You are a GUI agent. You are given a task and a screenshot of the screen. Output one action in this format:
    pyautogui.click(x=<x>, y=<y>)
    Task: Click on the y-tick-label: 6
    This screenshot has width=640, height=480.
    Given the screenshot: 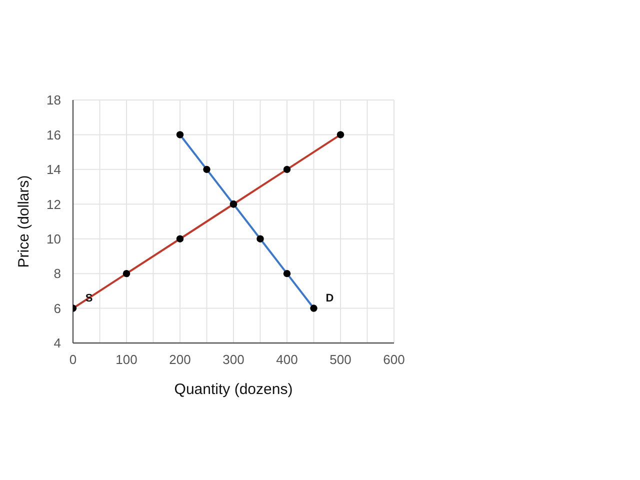 What is the action you would take?
    pyautogui.click(x=57, y=308)
    